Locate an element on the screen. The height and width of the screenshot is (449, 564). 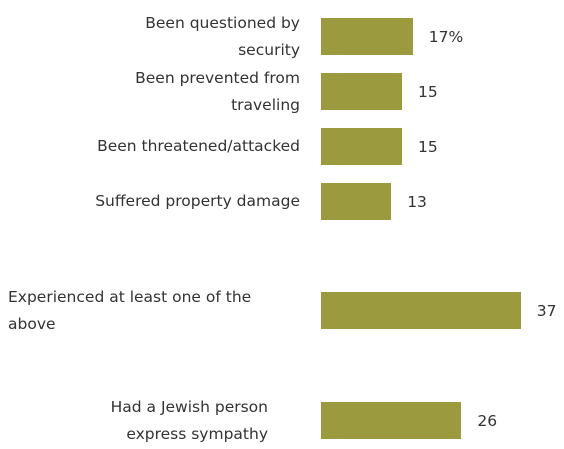
value-label: 13 is located at coordinates (417, 201).